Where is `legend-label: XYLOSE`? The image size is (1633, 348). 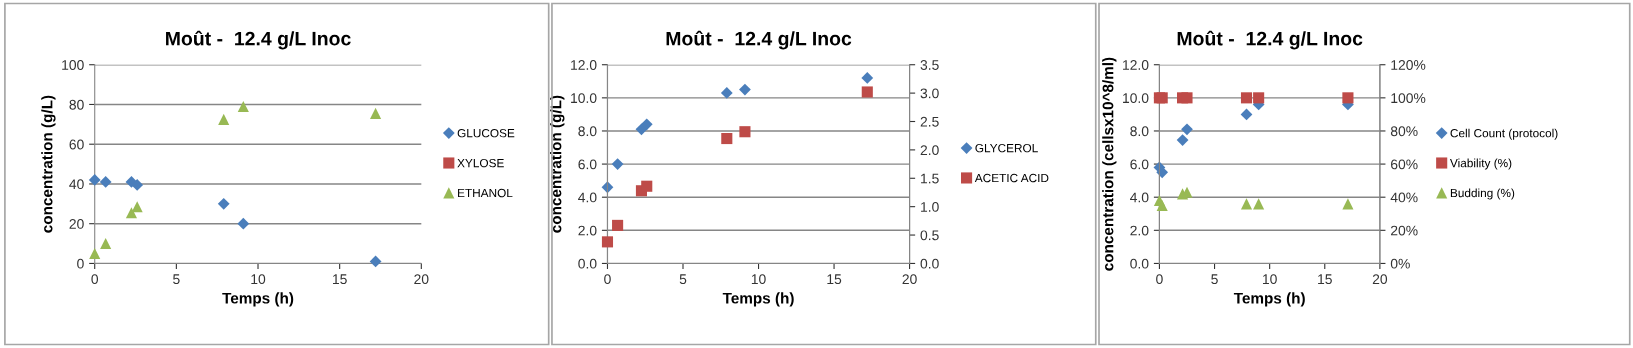
legend-label: XYLOSE is located at coordinates (480, 163).